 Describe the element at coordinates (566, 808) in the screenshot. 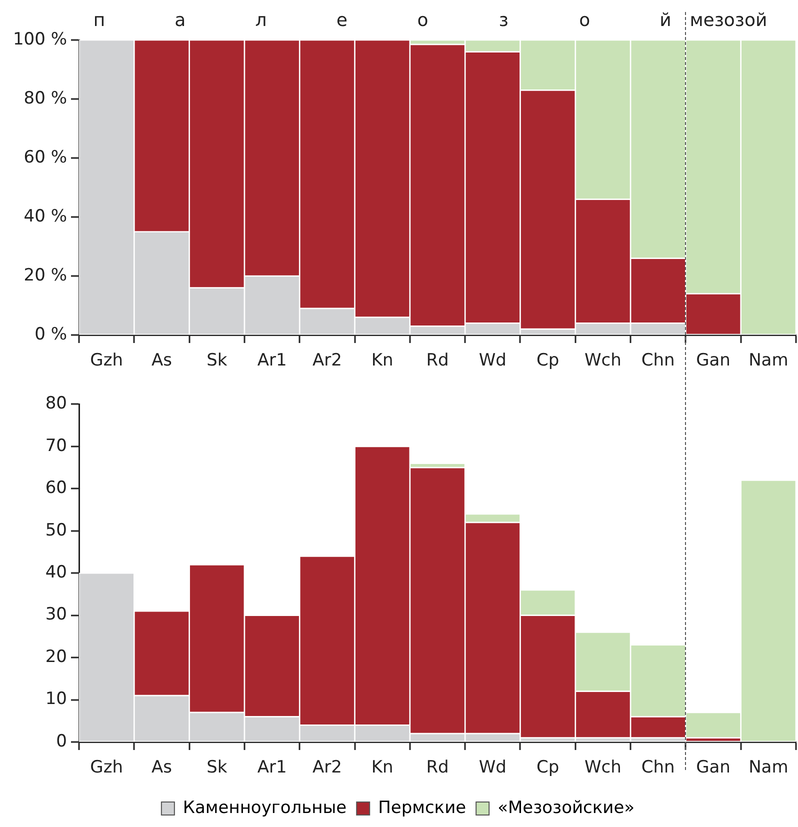

I see `legend-label: «Мезозойские»` at that location.